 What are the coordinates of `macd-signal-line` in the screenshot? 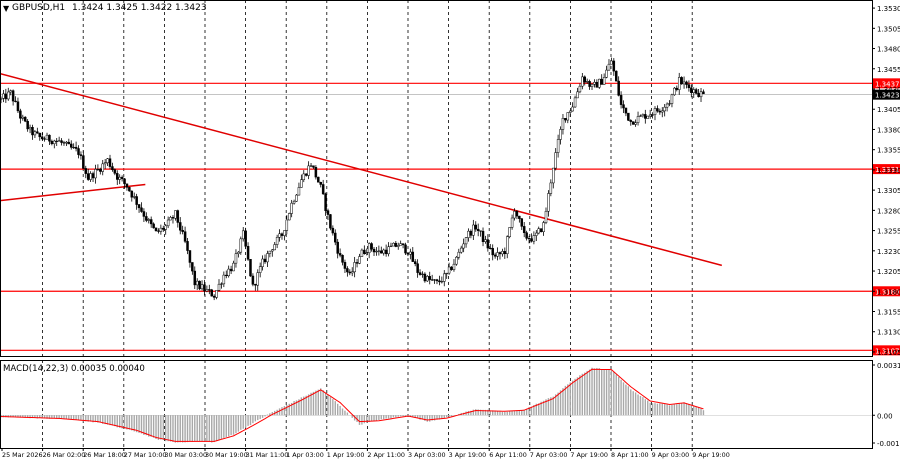 It's located at (352, 405).